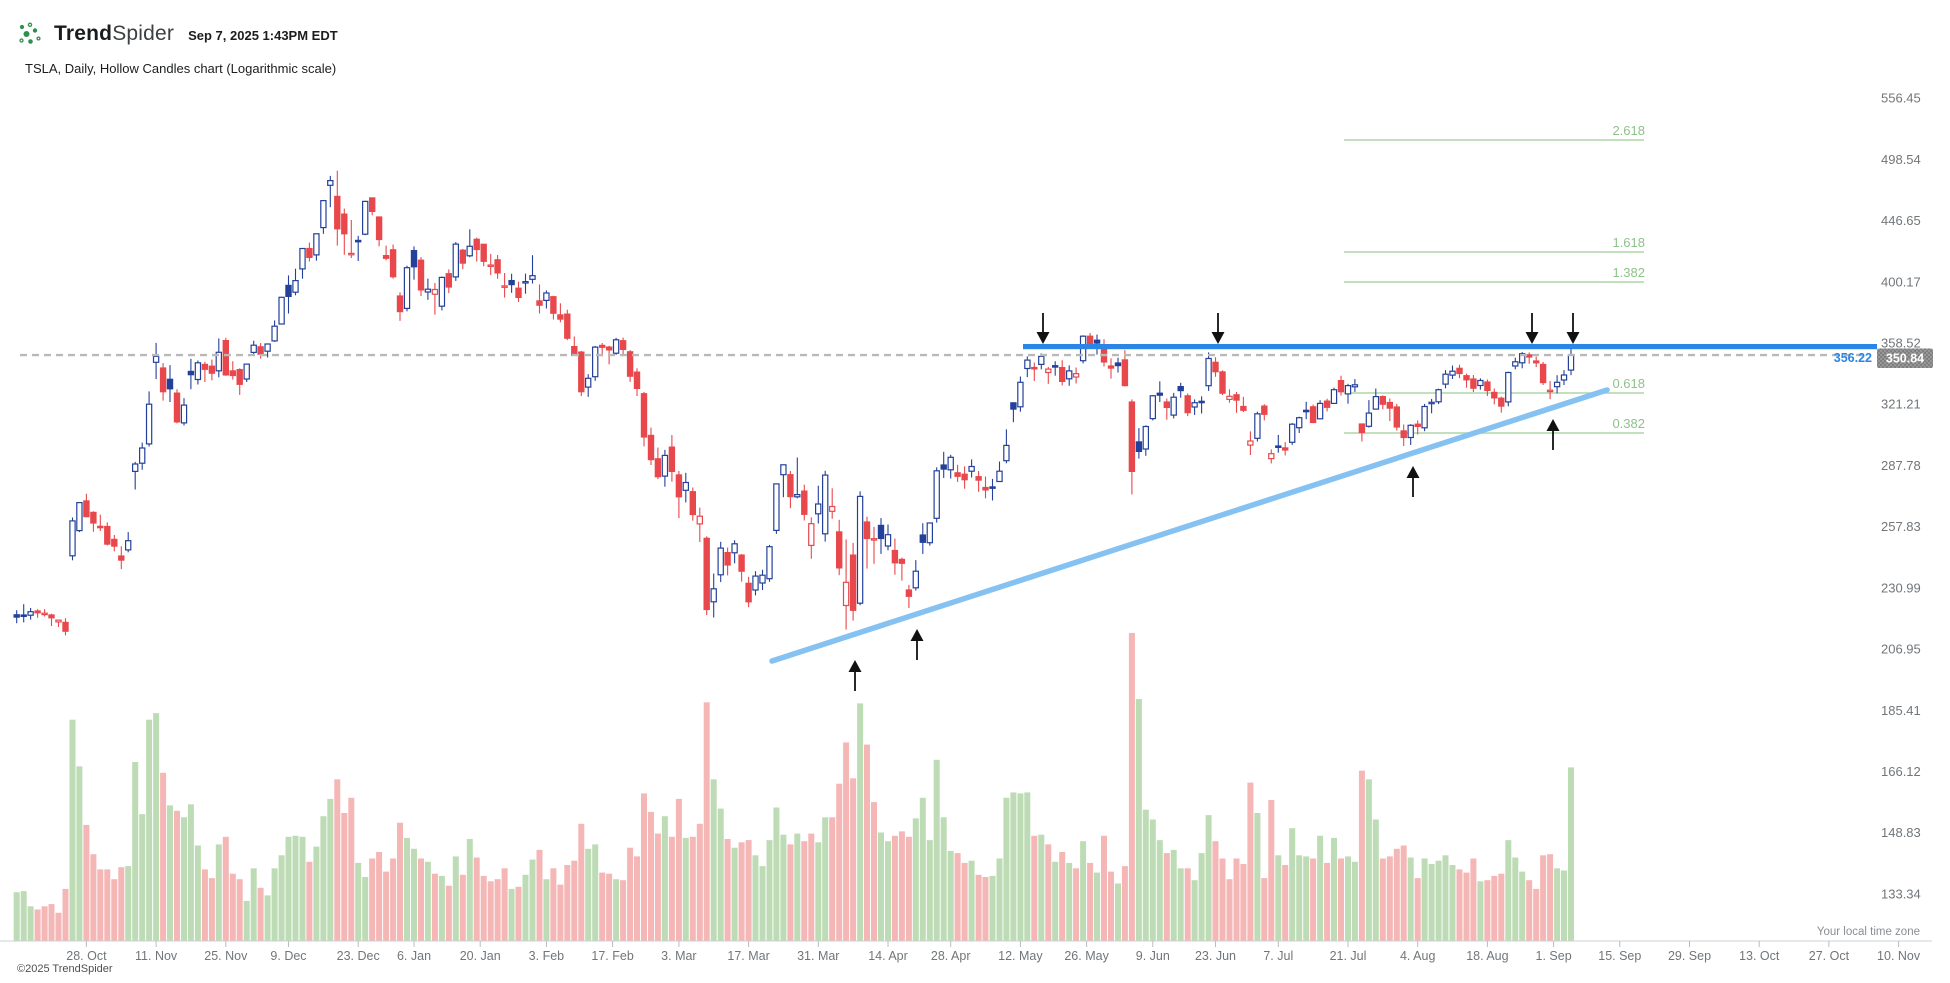 This screenshot has height=983, width=1950. What do you see at coordinates (1899, 956) in the screenshot?
I see `x-axis-label: 10. Nov` at bounding box center [1899, 956].